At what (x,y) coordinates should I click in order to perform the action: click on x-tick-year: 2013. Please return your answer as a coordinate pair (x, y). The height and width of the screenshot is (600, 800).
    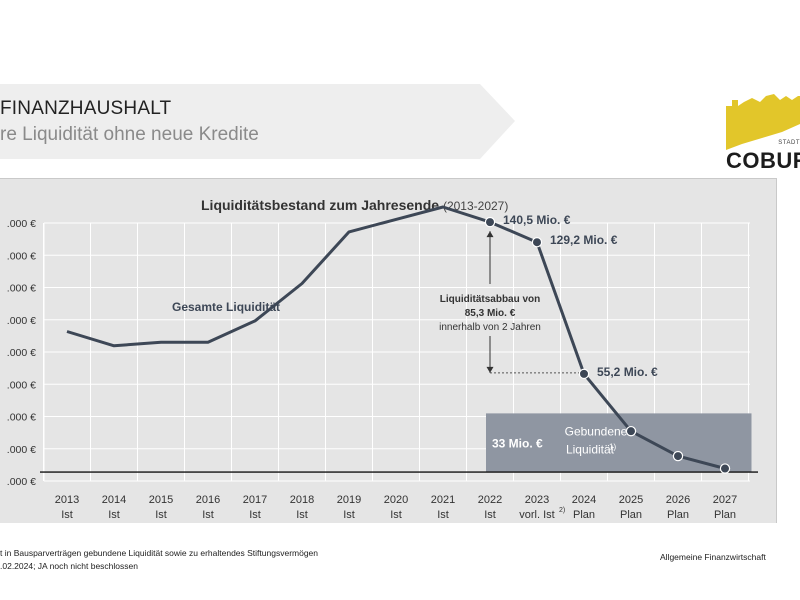
    Looking at the image, I should click on (67, 500).